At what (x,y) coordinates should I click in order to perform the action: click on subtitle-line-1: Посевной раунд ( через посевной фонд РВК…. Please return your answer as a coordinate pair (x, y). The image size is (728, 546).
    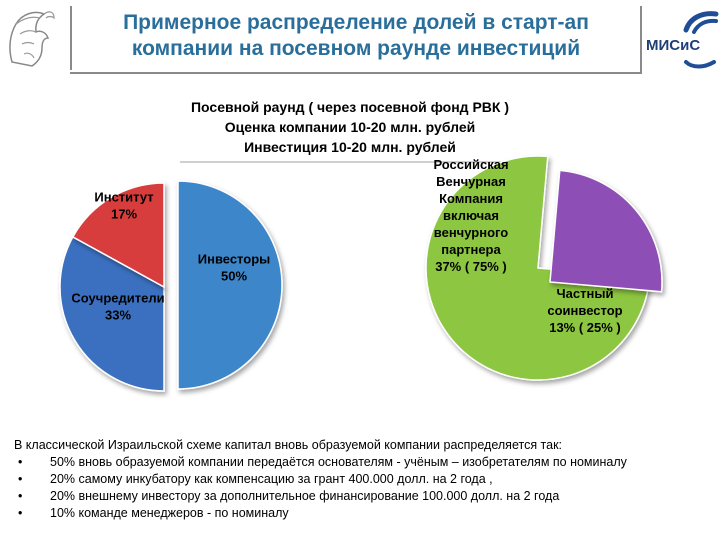
    Looking at the image, I should click on (350, 107).